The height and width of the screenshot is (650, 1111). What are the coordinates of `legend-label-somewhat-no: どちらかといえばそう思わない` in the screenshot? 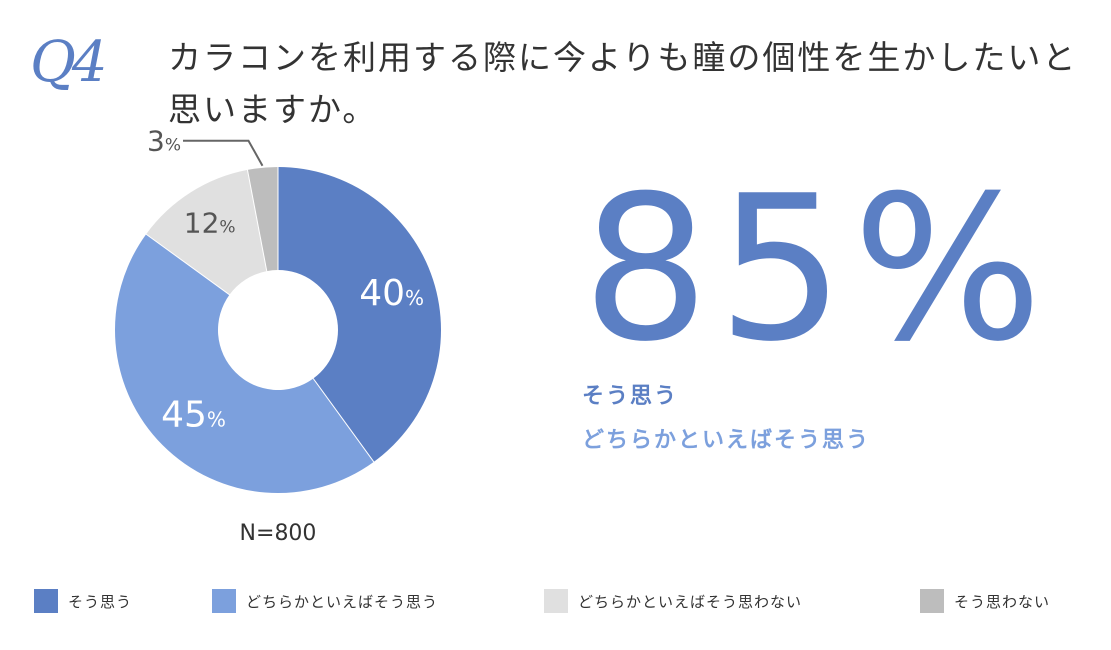 It's located at (690, 601).